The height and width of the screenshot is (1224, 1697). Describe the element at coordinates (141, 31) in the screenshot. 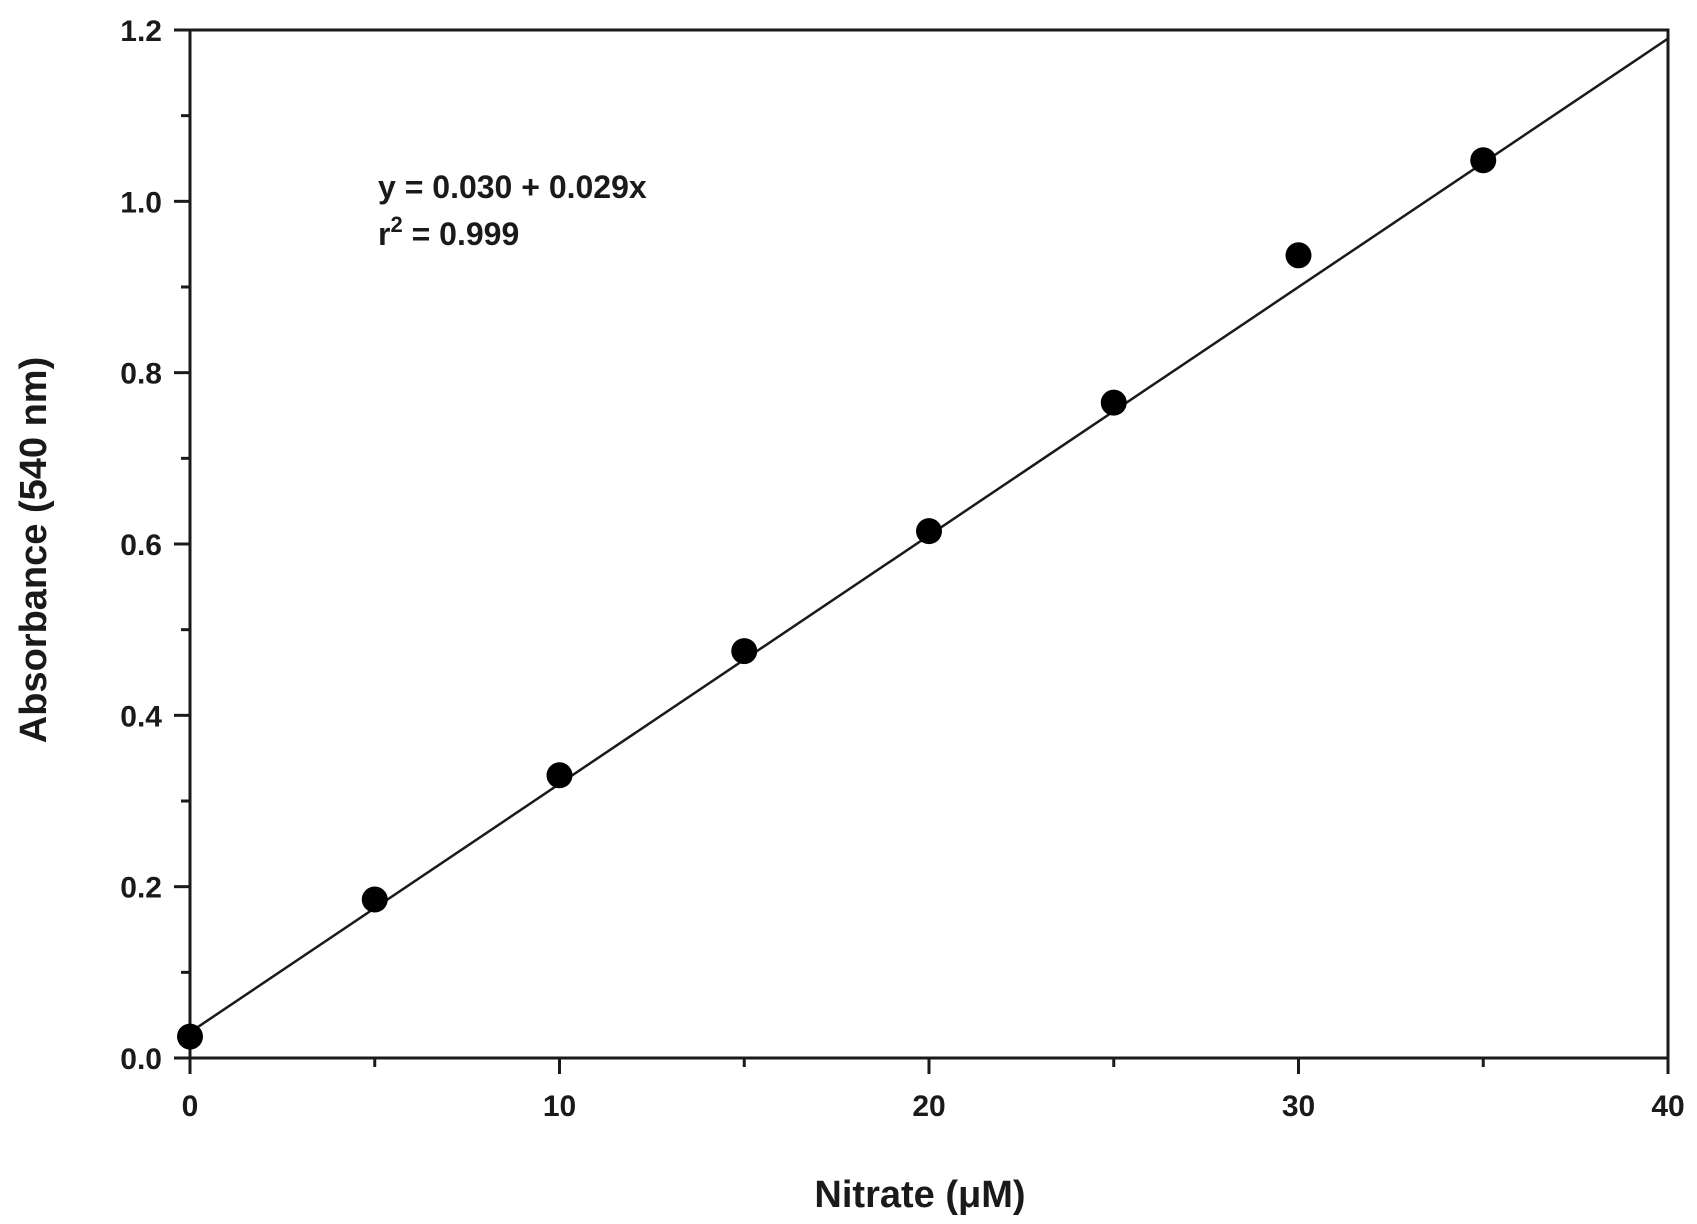

I see `y-tick-label: 1.2` at that location.